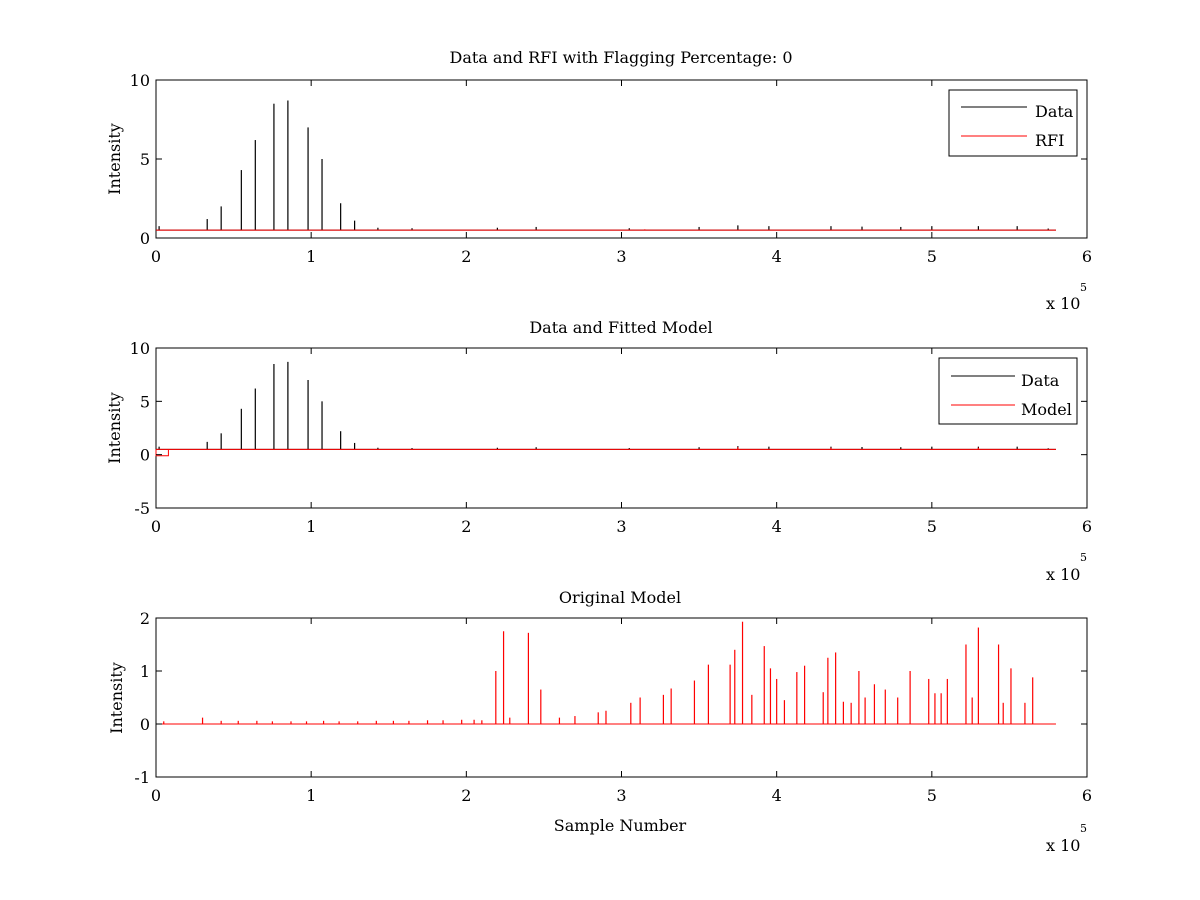  I want to click on panel-2-legend-box, so click(1008, 391).